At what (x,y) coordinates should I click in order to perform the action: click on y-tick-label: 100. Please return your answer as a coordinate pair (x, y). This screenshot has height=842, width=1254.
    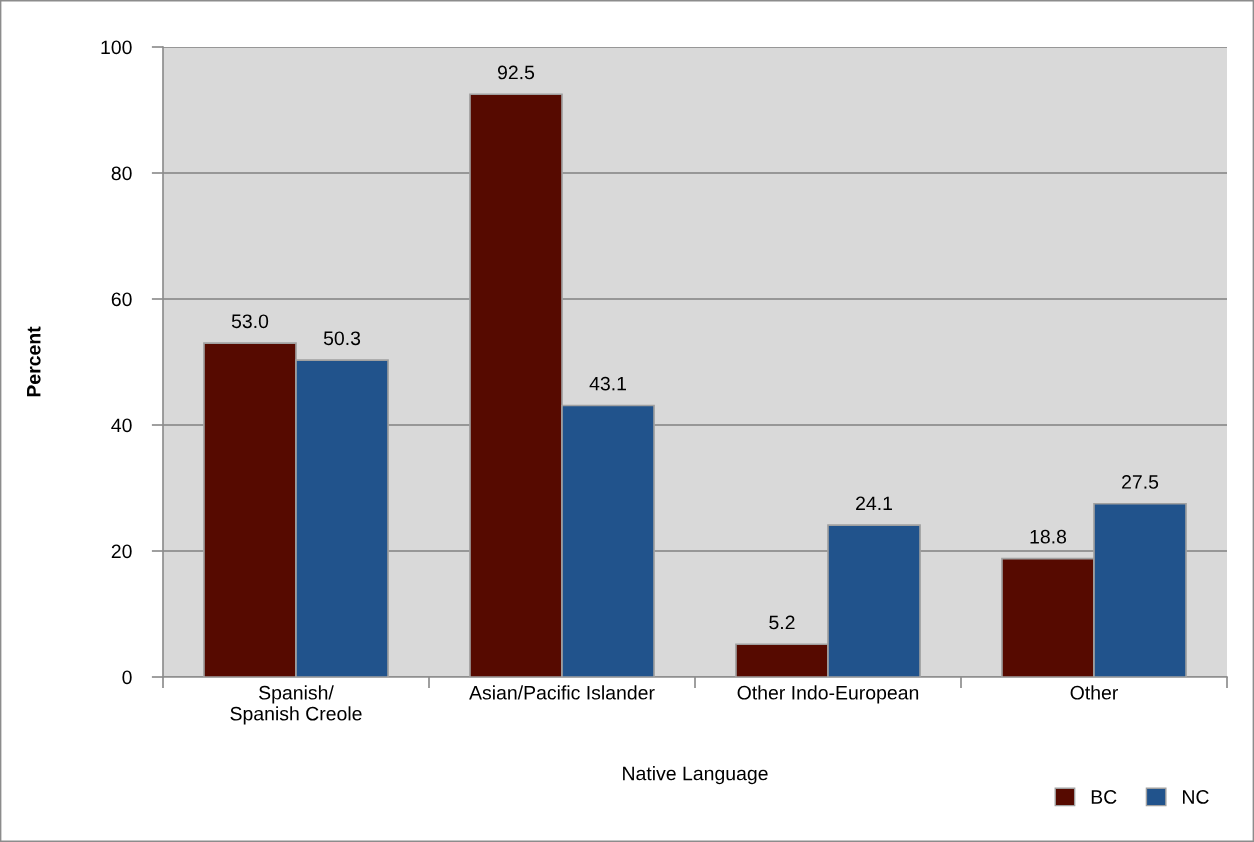
    Looking at the image, I should click on (116, 47).